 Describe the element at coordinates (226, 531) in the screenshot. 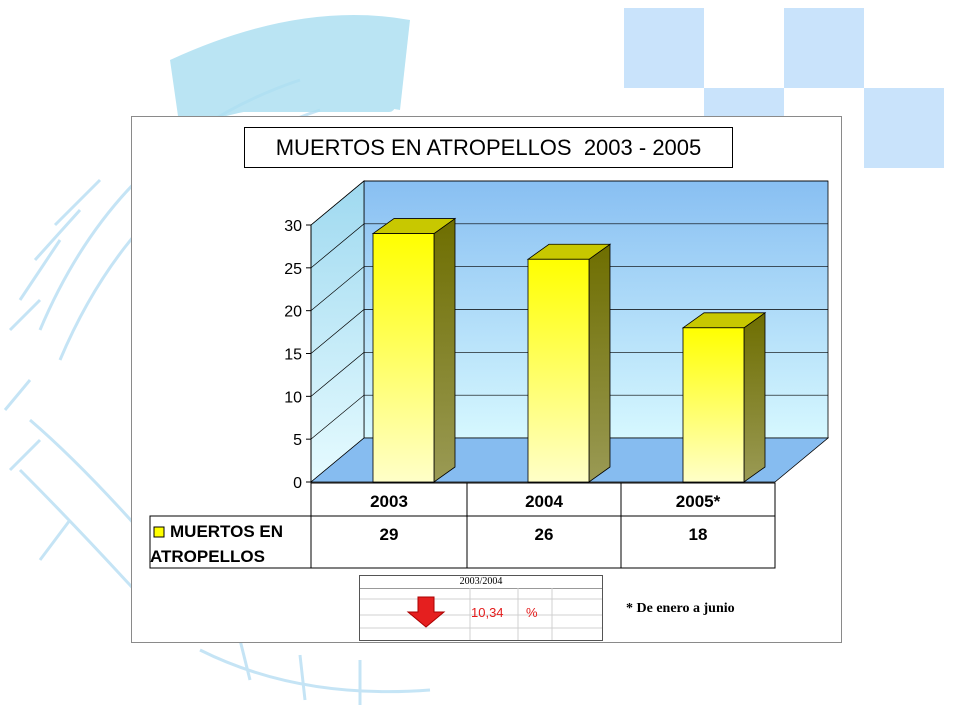

I see `series-label: MUERTOS EN` at that location.